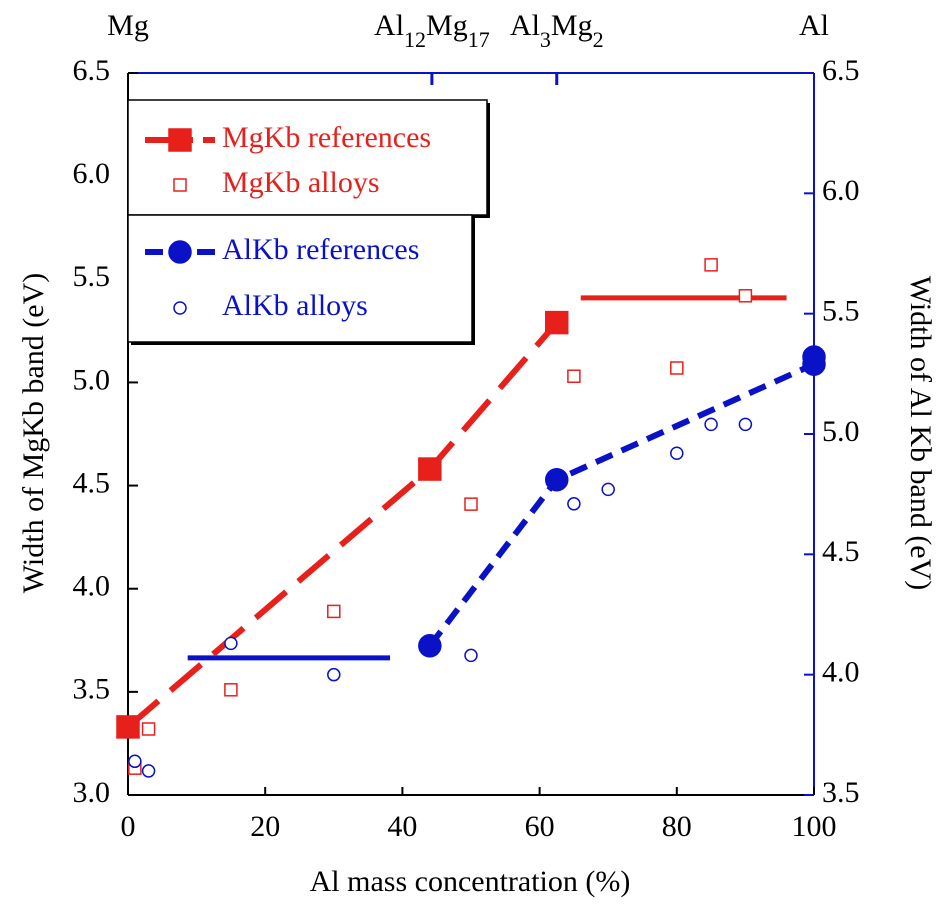  What do you see at coordinates (92, 792) in the screenshot?
I see `y-tick-label: 3.0` at bounding box center [92, 792].